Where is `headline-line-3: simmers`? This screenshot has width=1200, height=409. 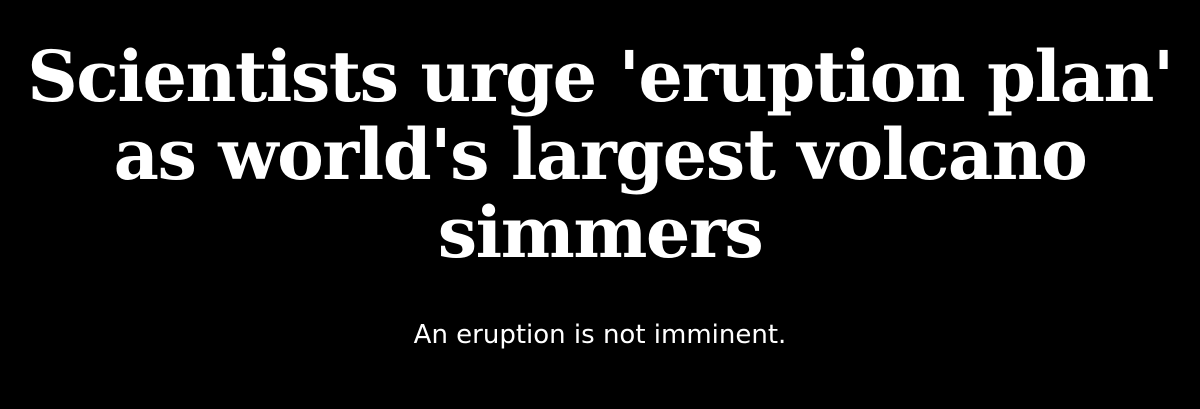
headline-line-3: simmers is located at coordinates (600, 232).